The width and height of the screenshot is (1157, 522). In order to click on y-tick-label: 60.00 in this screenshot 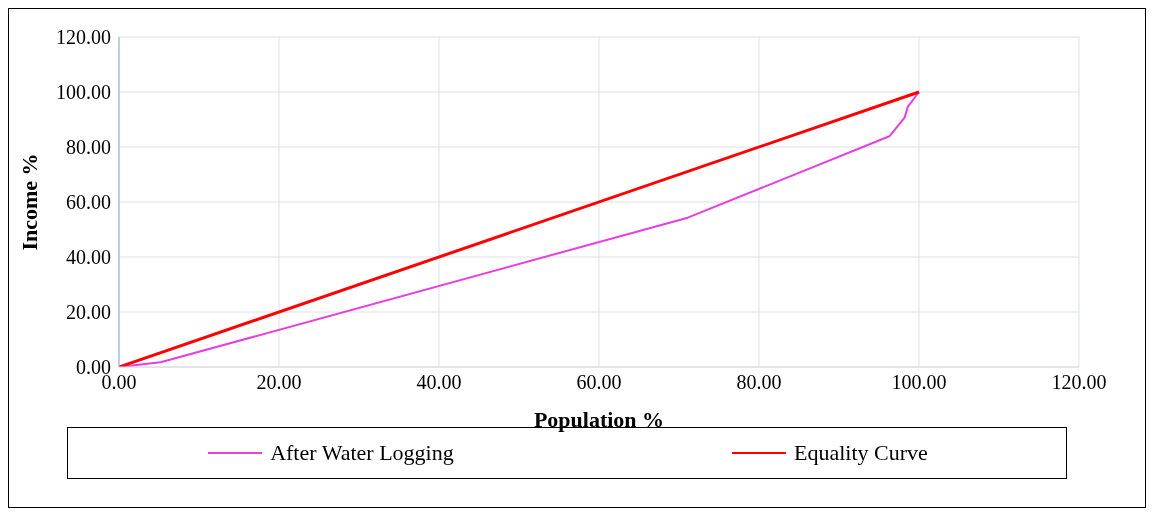, I will do `click(88, 202)`.